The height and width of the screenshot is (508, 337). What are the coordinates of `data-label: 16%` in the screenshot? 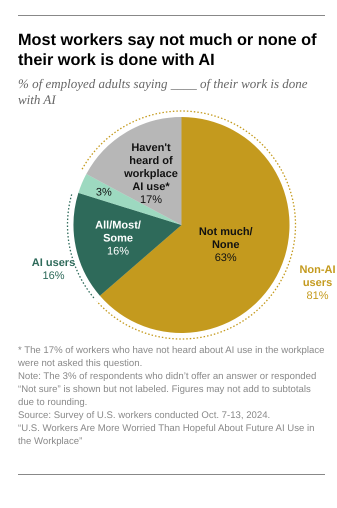 It's located at (118, 251).